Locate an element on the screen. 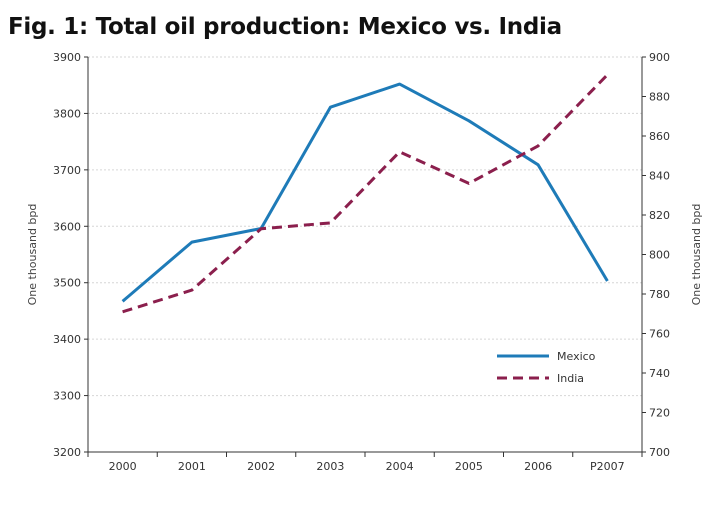  legend: Mexico India is located at coordinates (546, 367).